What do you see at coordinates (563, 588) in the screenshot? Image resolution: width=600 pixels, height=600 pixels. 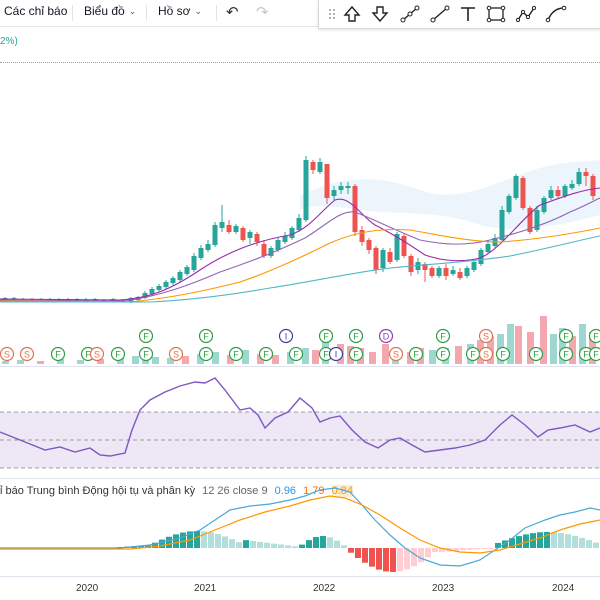 I see `x-axis-label: 2024` at bounding box center [563, 588].